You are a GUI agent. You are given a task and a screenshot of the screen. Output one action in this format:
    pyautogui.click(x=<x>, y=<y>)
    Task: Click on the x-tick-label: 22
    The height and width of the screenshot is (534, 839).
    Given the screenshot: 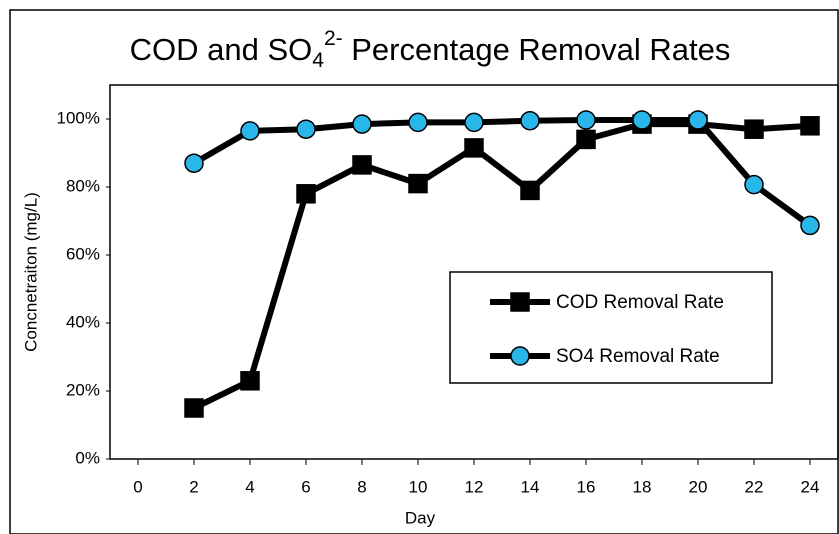 What is the action you would take?
    pyautogui.click(x=754, y=486)
    